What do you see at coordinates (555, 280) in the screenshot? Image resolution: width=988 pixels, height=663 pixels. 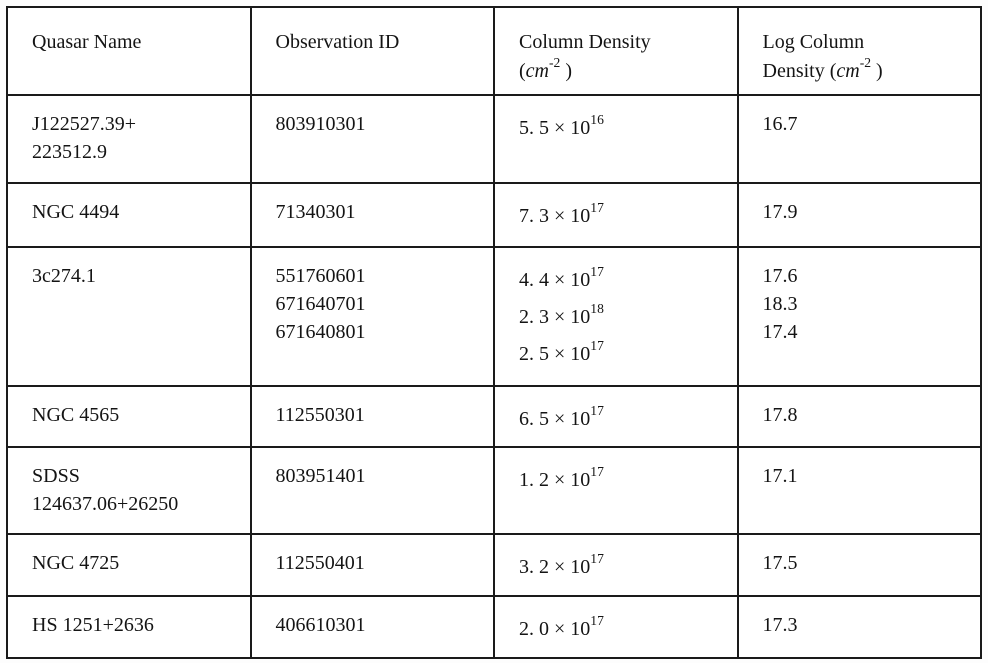 I see `density-base: 4. 4 × 10` at bounding box center [555, 280].